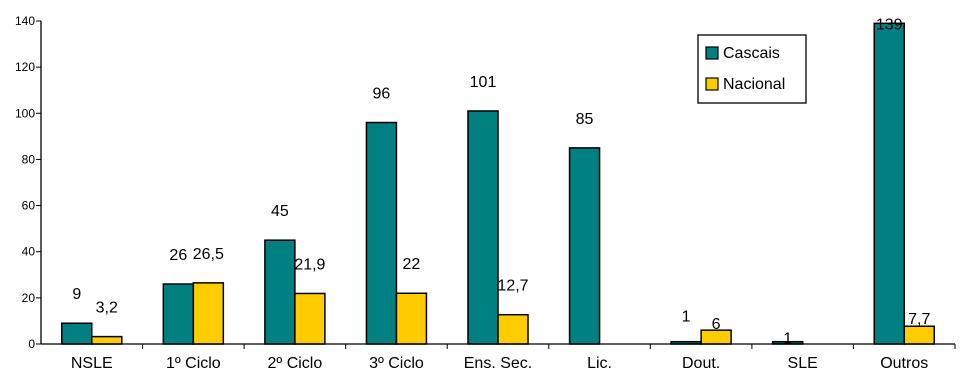  What do you see at coordinates (208, 254) in the screenshot?
I see `data-label-nacional: 26,5` at bounding box center [208, 254].